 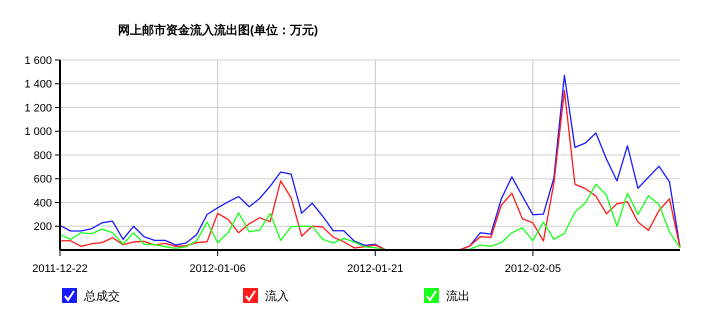 I want to click on x-tick-label: 2012-02-05, so click(x=533, y=269).